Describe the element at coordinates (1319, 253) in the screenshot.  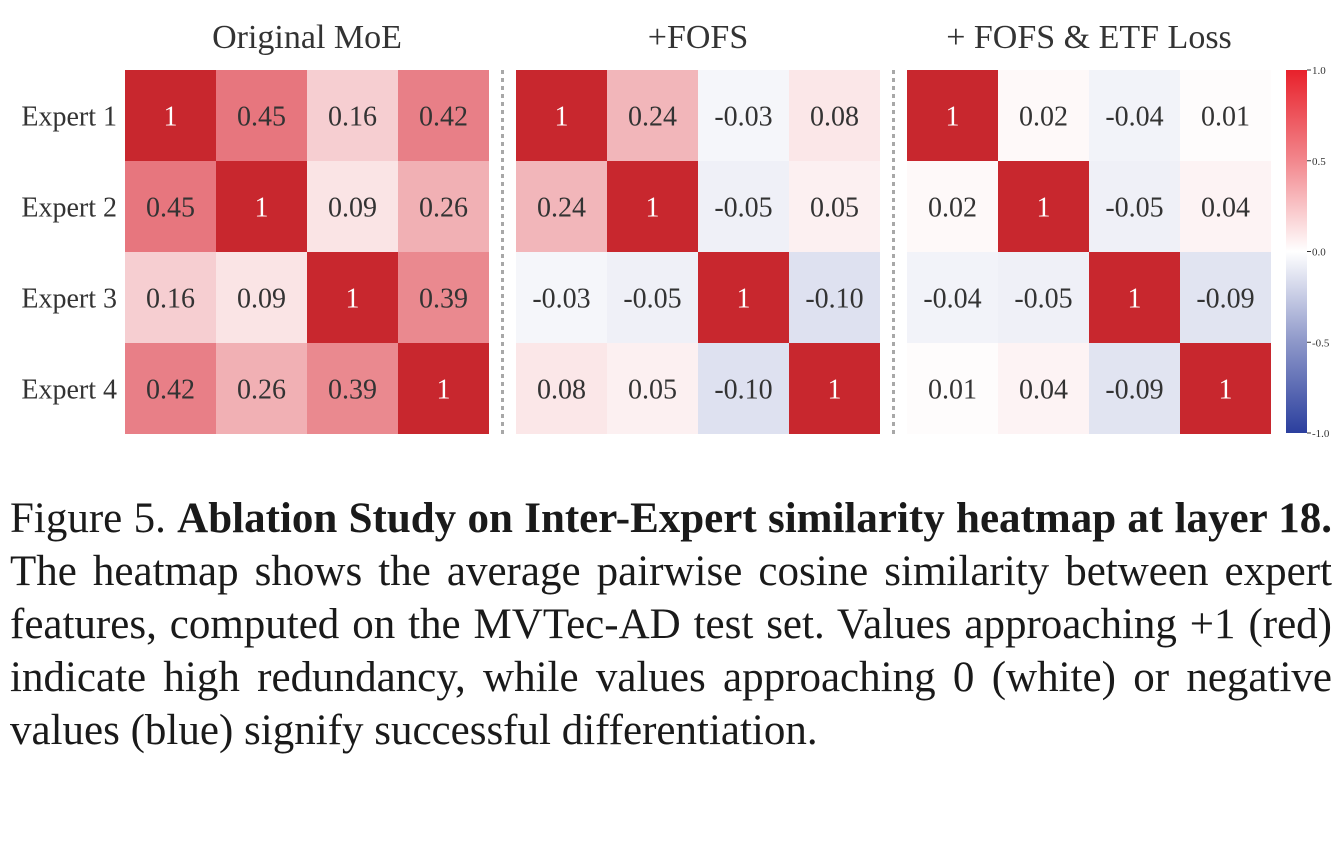
I see `colorbar-tick-label: 0.0` at that location.